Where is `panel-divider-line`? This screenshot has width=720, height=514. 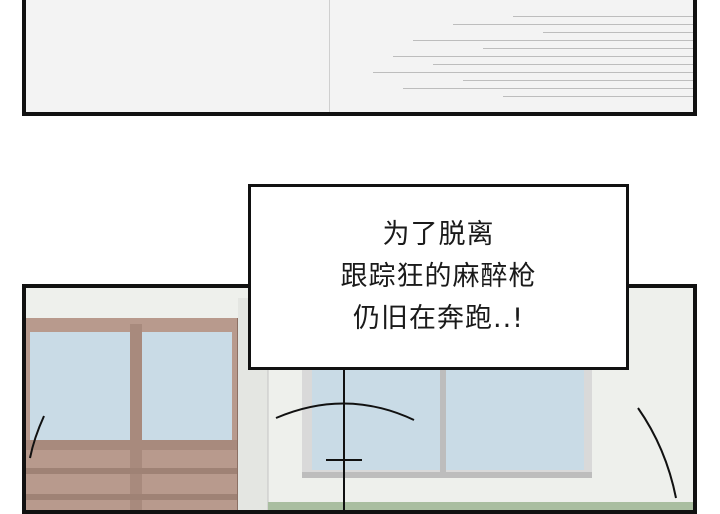 panel-divider-line is located at coordinates (329, 56).